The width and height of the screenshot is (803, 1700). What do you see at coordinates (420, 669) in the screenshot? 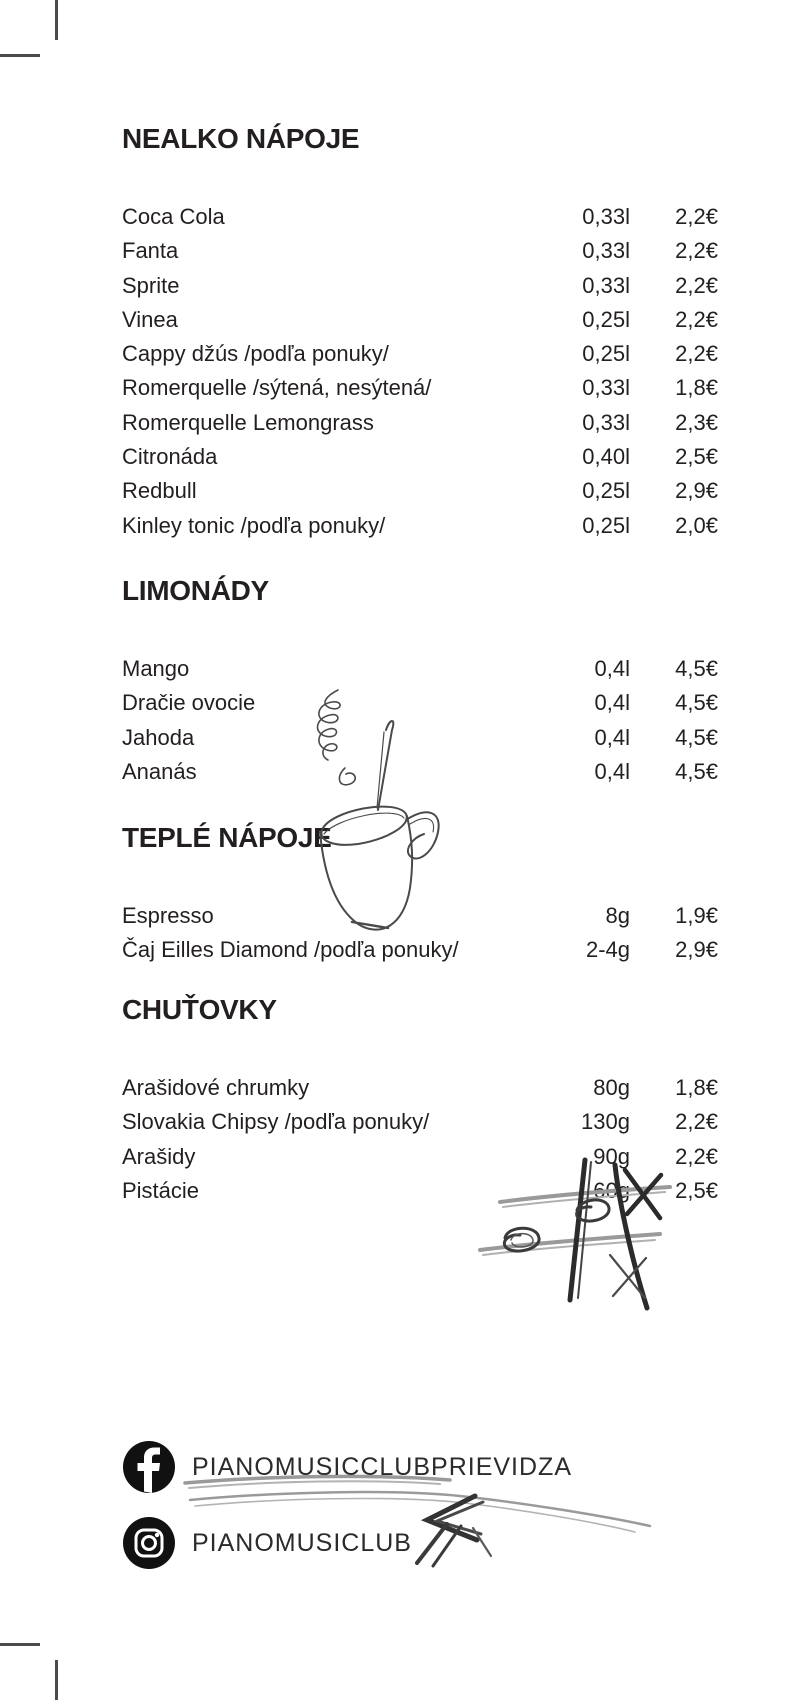
I see `menu-item-row: Mango 0,4l 4,5€` at bounding box center [420, 669].